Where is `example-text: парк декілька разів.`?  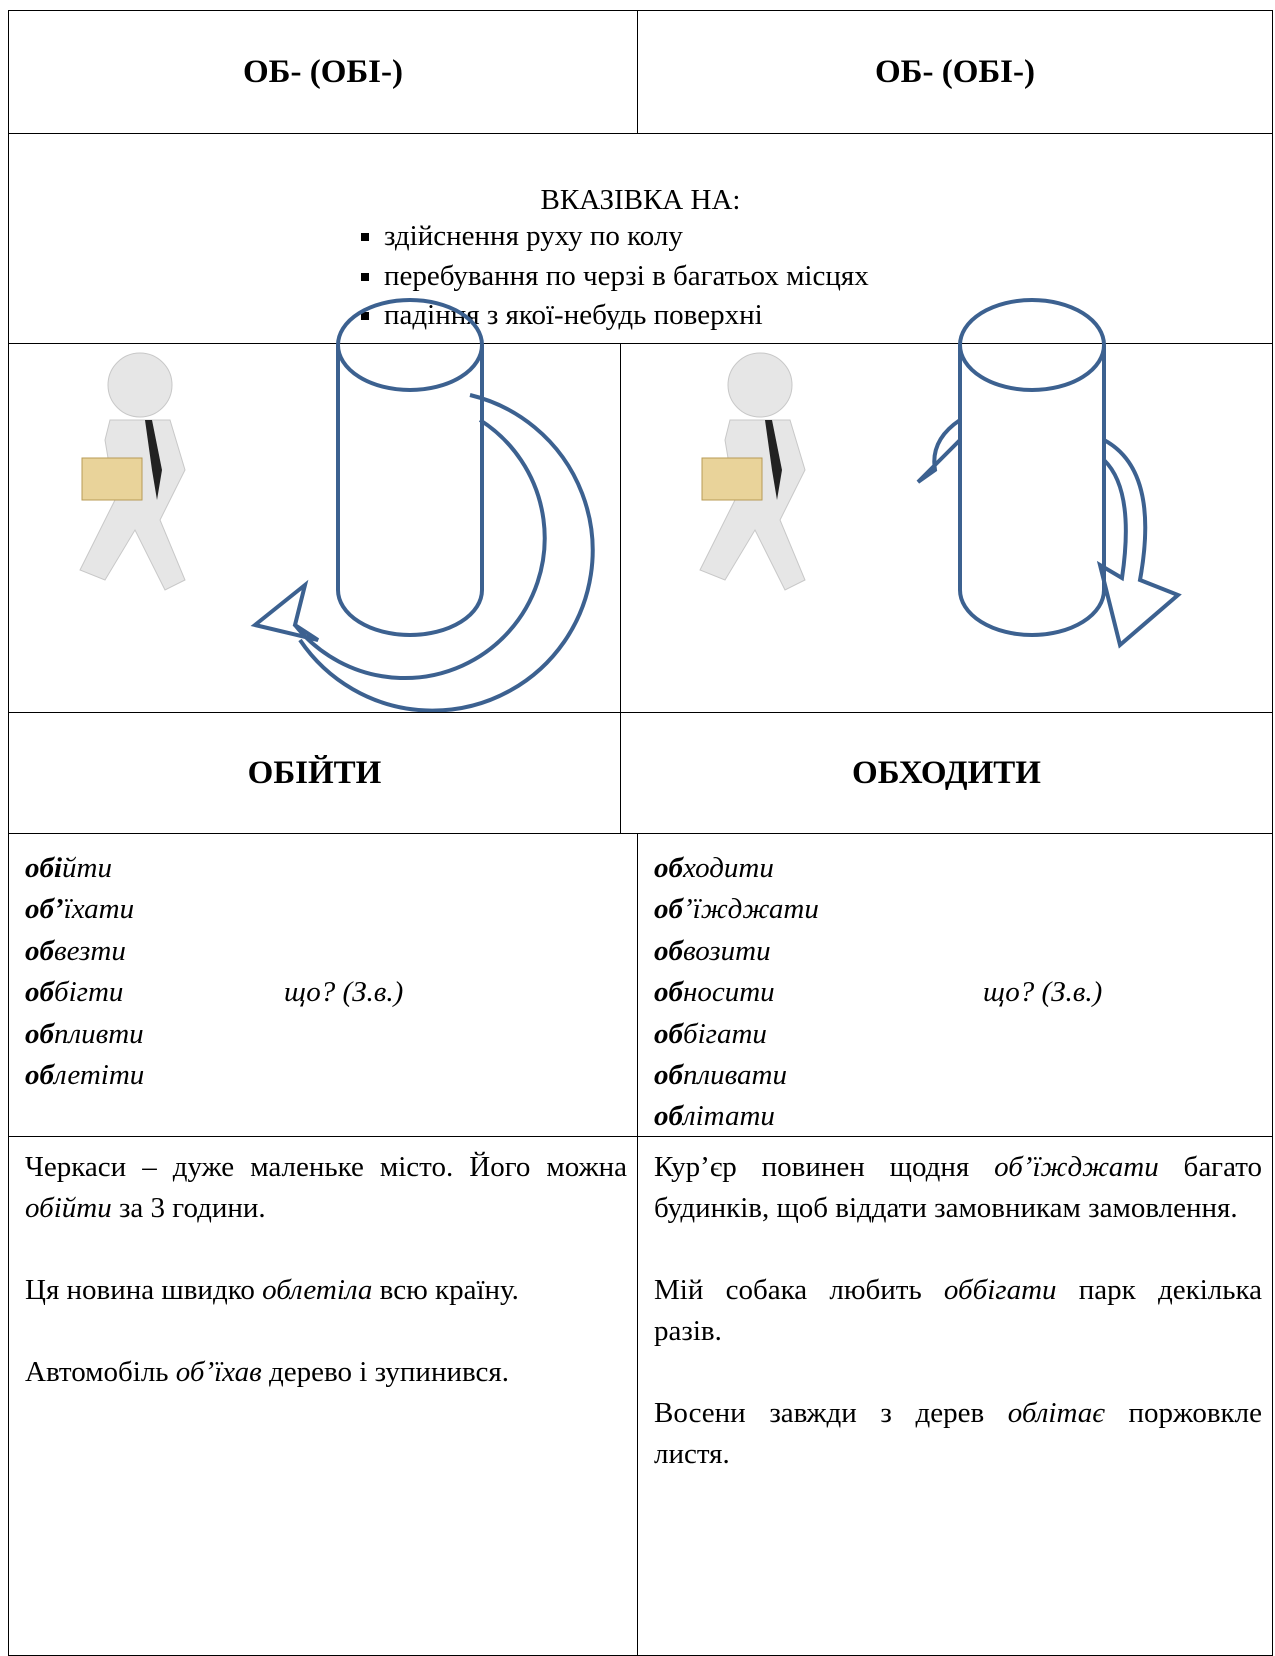 example-text: парк декілька разів. is located at coordinates (958, 1310).